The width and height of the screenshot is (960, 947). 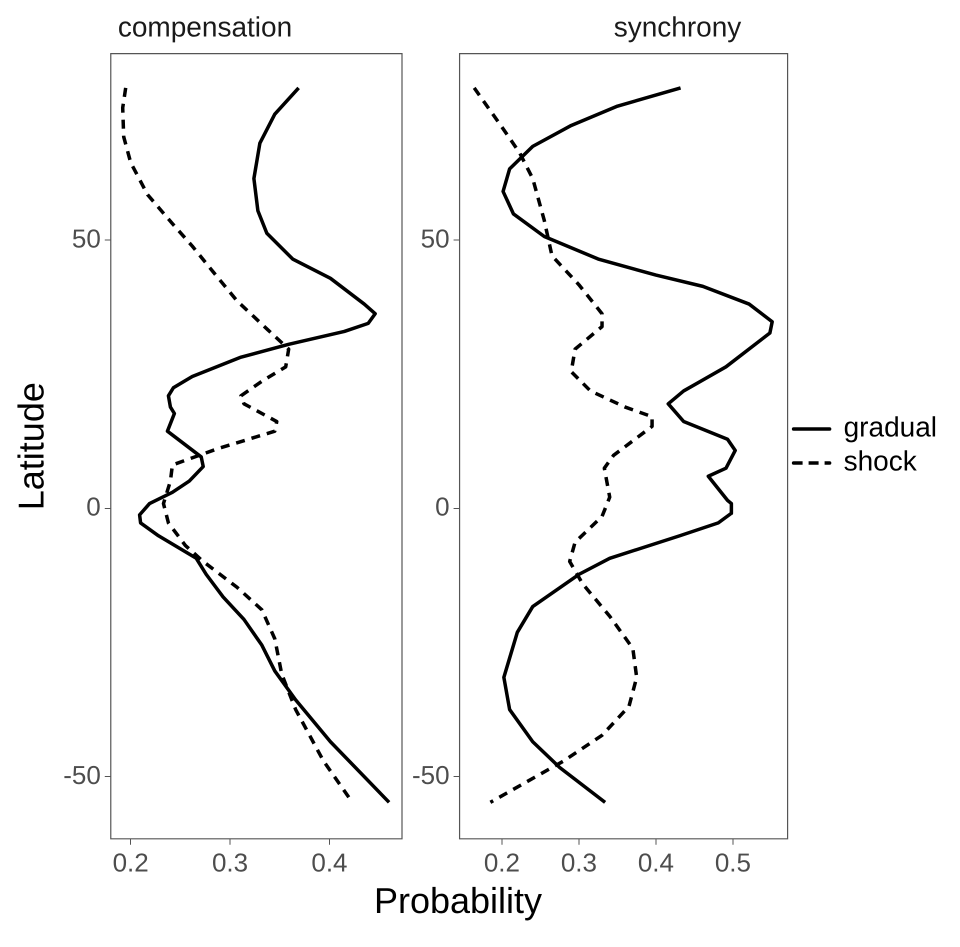 What do you see at coordinates (31, 446) in the screenshot?
I see `y-axis-title: Latitude` at bounding box center [31, 446].